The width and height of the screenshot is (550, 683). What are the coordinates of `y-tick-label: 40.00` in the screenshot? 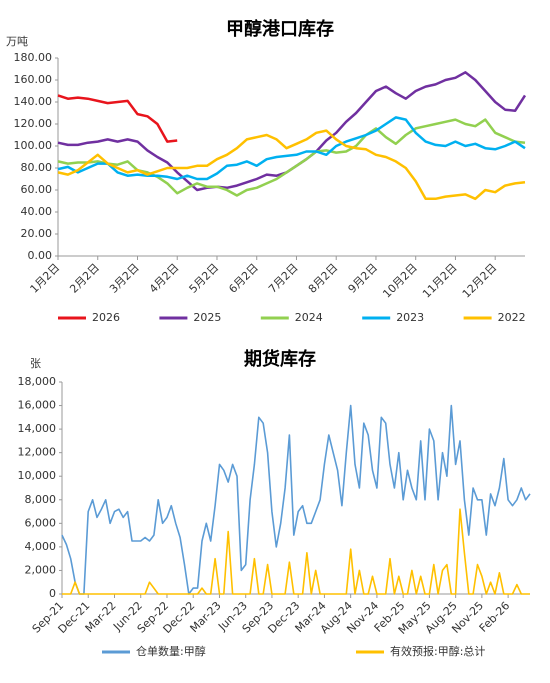 It's located at (37, 211).